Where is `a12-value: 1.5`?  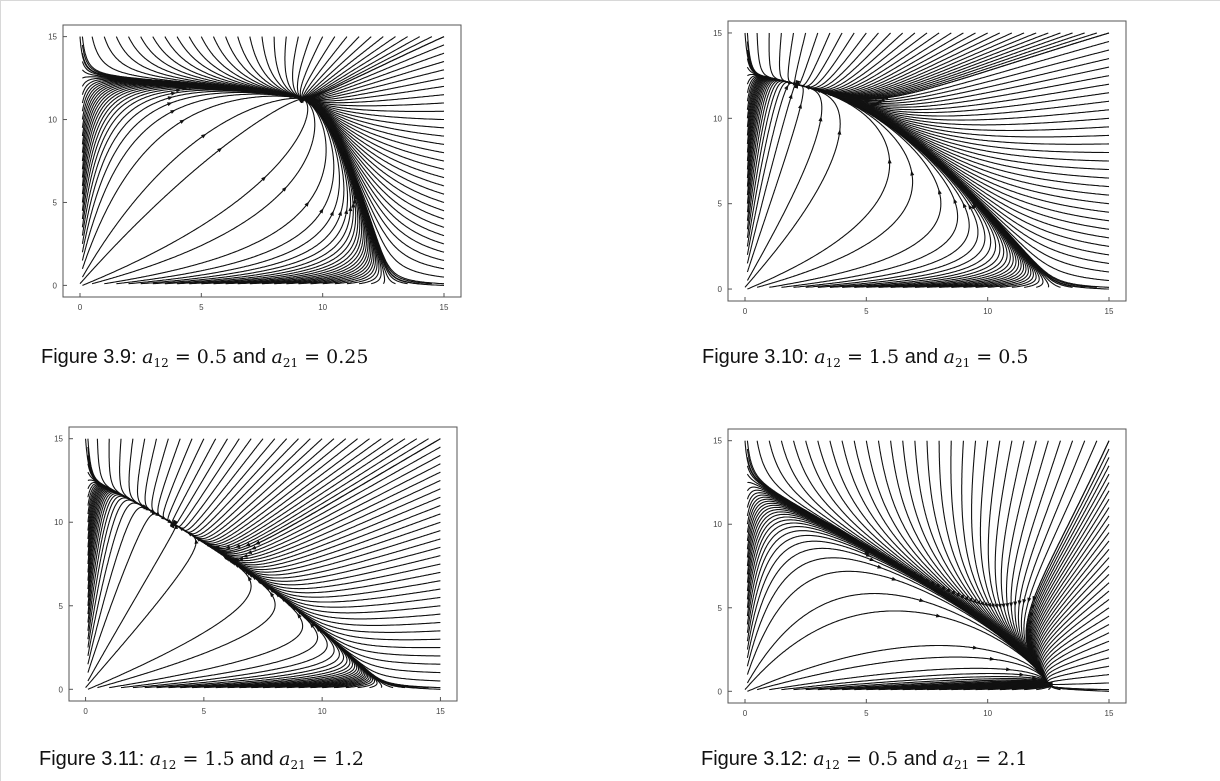
a12-value: 1.5 is located at coordinates (884, 357).